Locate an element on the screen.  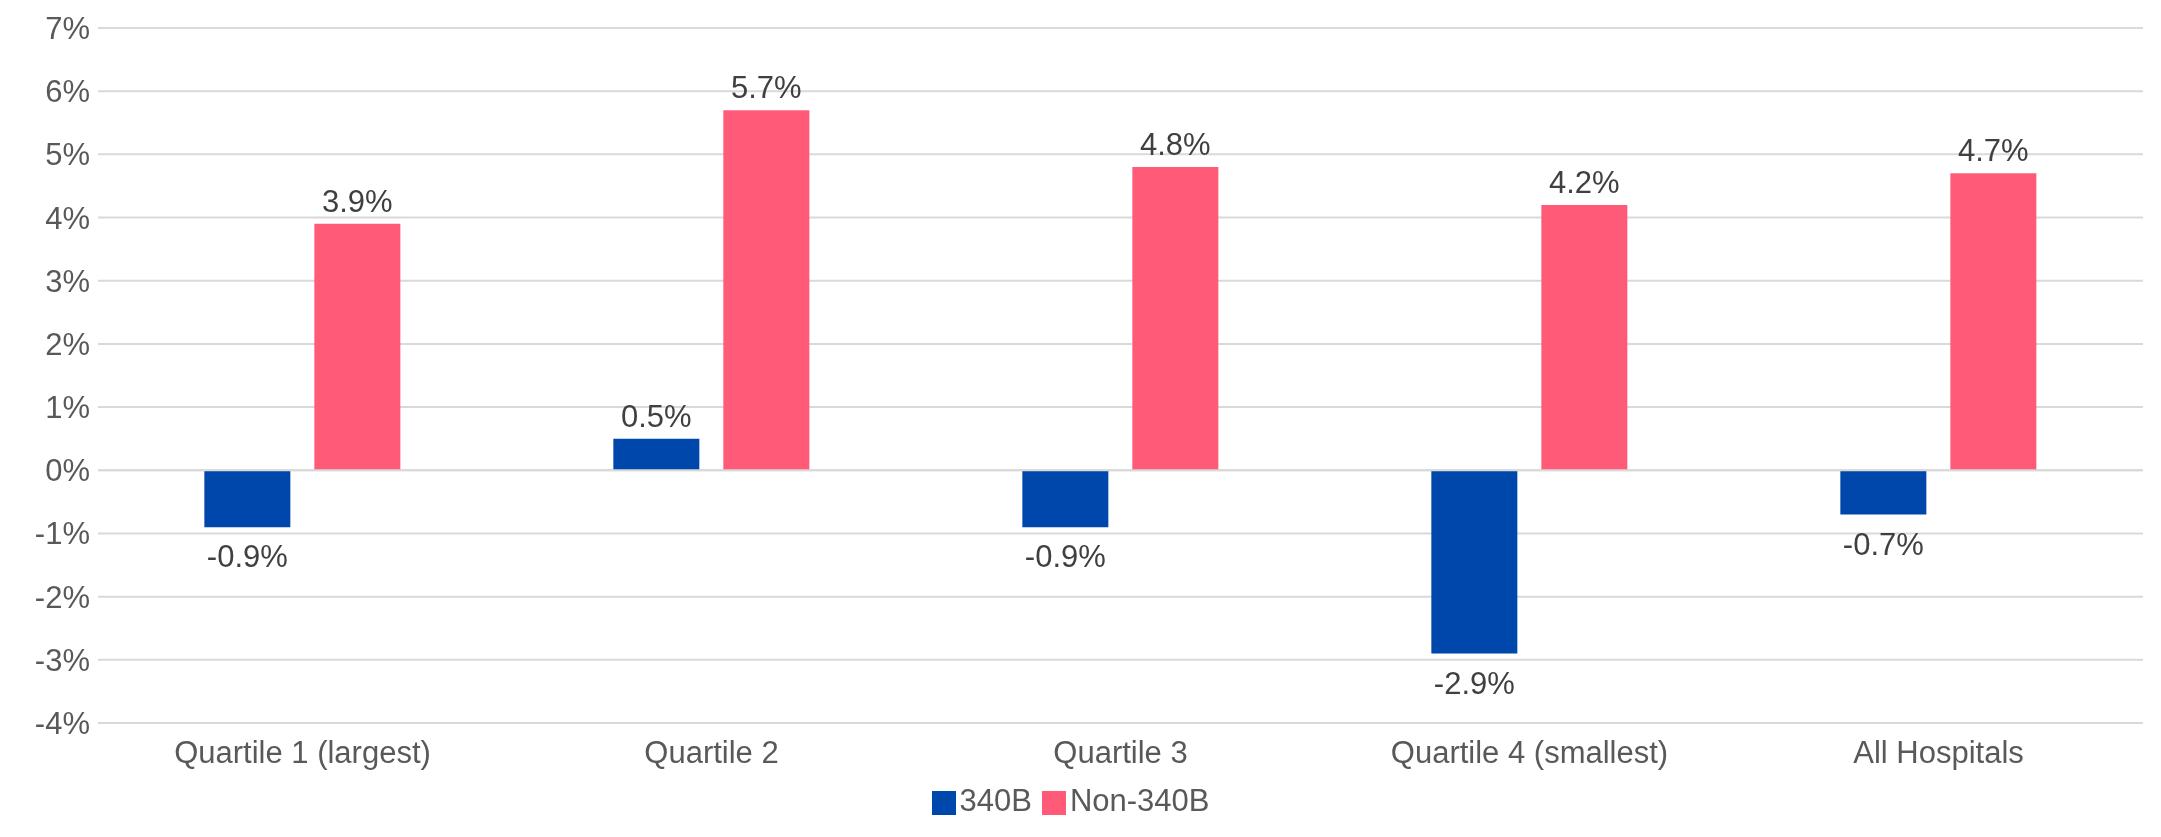
x-tick-label: Quartile 4 (smallest) is located at coordinates (1529, 753).